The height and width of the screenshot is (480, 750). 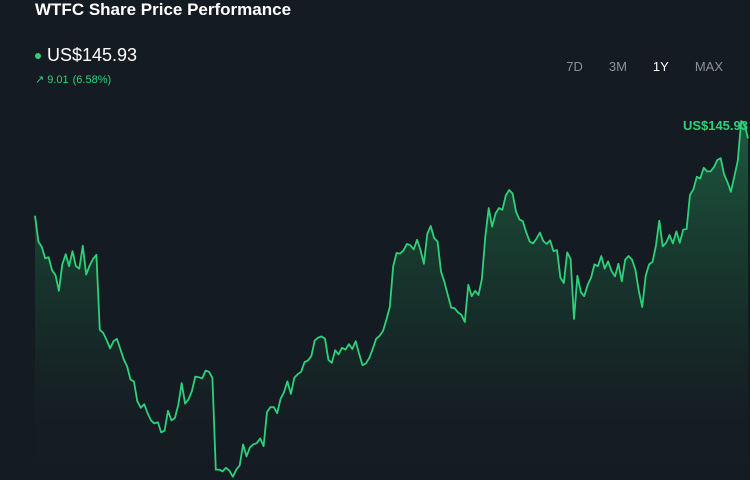 What do you see at coordinates (40, 80) in the screenshot?
I see `arrow-up-right-icon: ↗` at bounding box center [40, 80].